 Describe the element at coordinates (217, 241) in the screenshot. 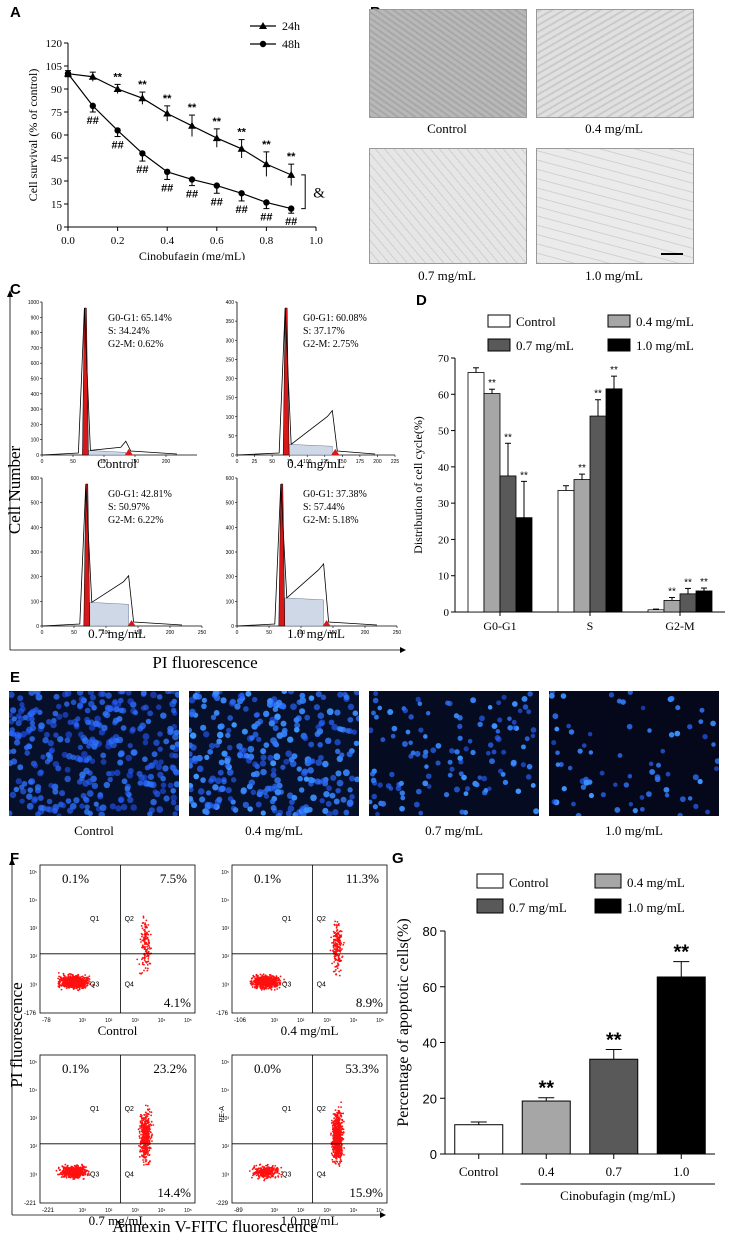

I see `x-tick-label: 0.6` at that location.